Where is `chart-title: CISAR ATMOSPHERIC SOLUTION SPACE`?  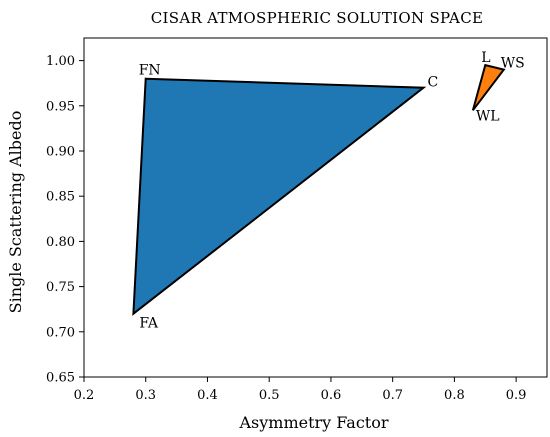
chart-title: CISAR ATMOSPHERIC SOLUTION SPACE is located at coordinates (317, 18).